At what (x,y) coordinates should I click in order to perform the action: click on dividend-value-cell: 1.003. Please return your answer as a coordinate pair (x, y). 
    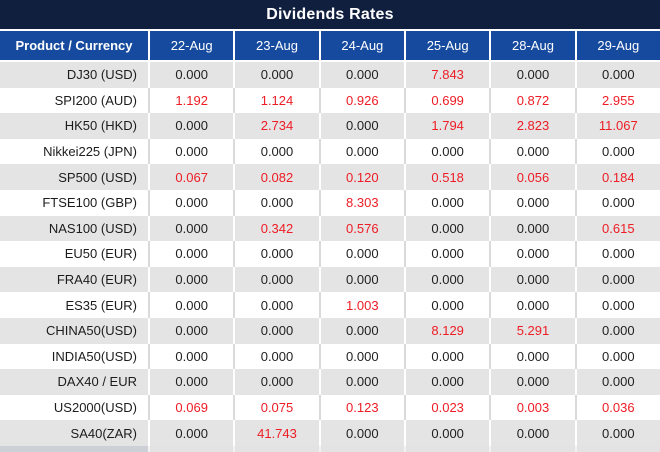
    Looking at the image, I should click on (361, 305).